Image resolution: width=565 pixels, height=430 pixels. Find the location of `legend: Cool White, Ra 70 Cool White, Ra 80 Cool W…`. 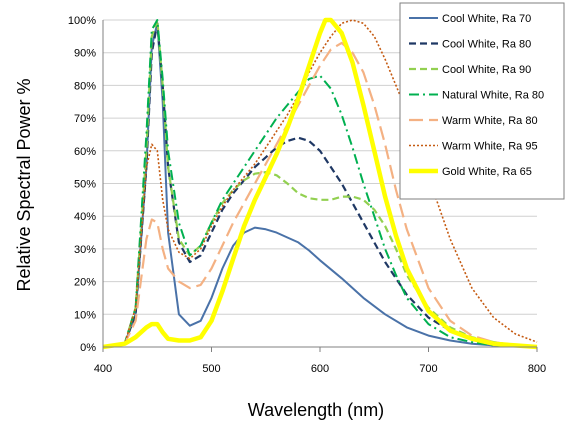

legend: Cool White, Ra 70 Cool White, Ra 80 Cool W… is located at coordinates (482, 101).